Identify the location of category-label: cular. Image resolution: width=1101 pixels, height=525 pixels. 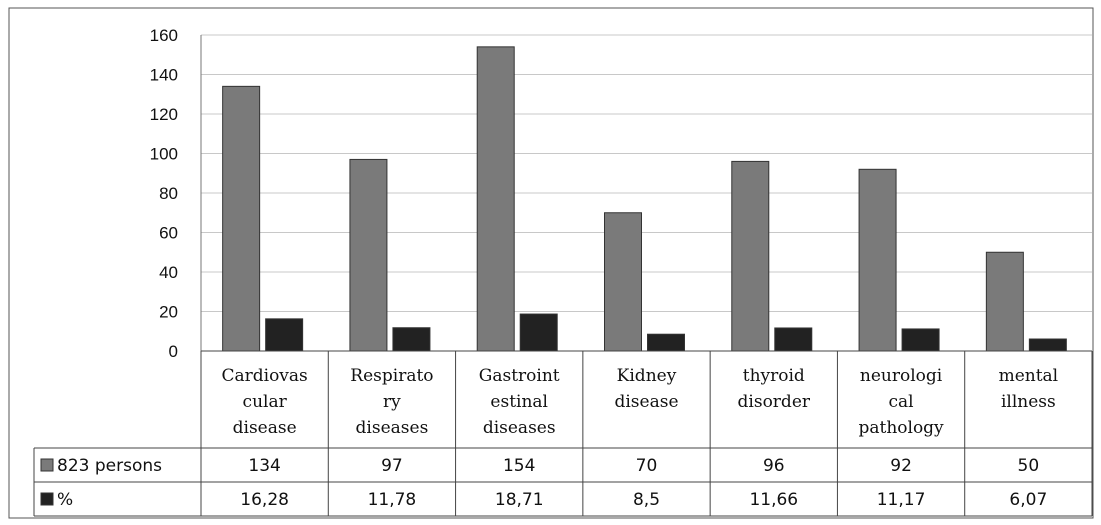
(265, 402).